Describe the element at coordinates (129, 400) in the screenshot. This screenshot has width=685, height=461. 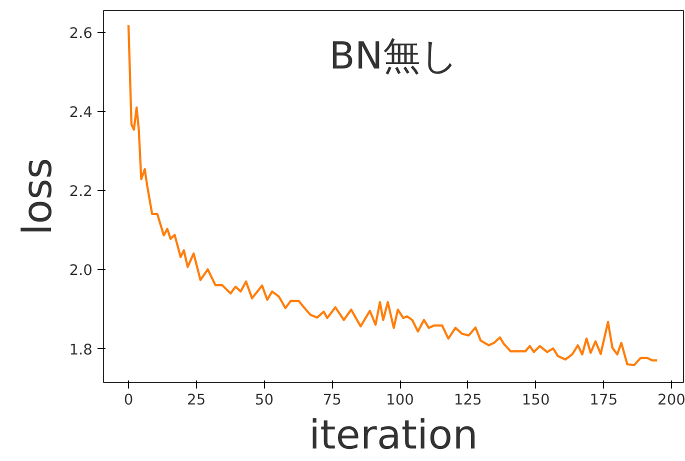
I see `x-tick-label: 0` at that location.